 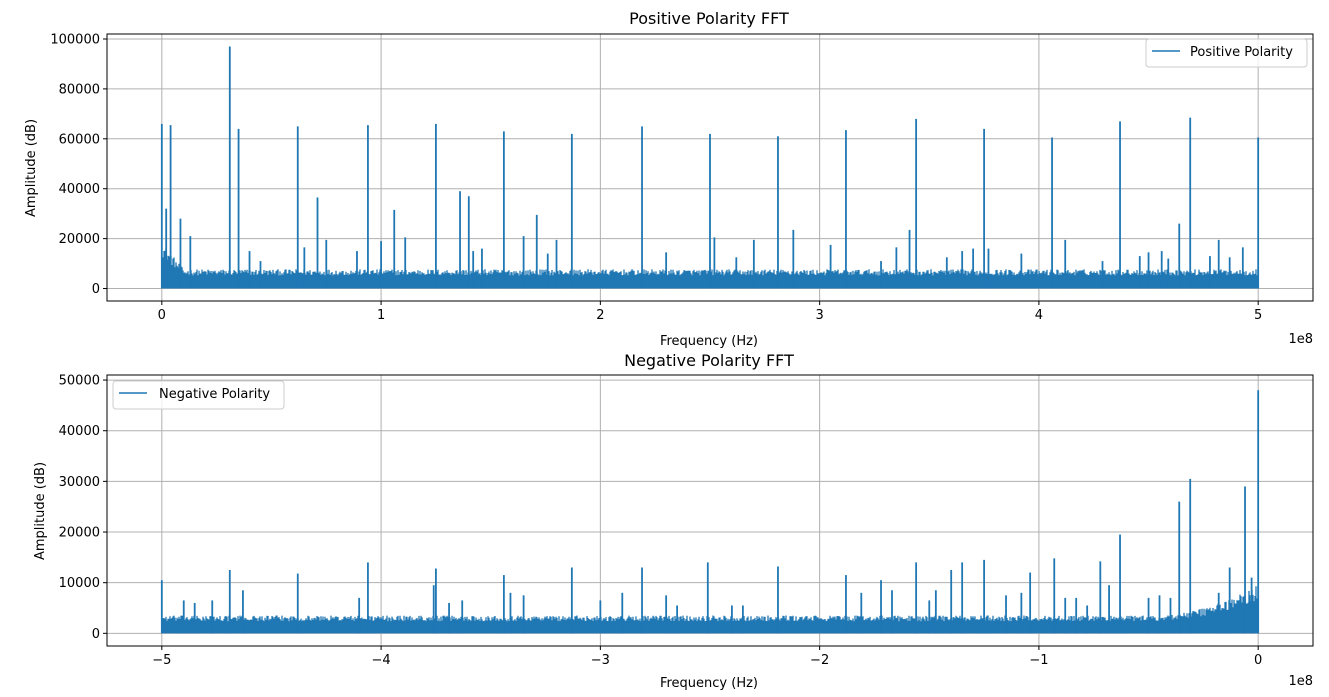 I want to click on x-tick-label: −2, so click(x=819, y=660).